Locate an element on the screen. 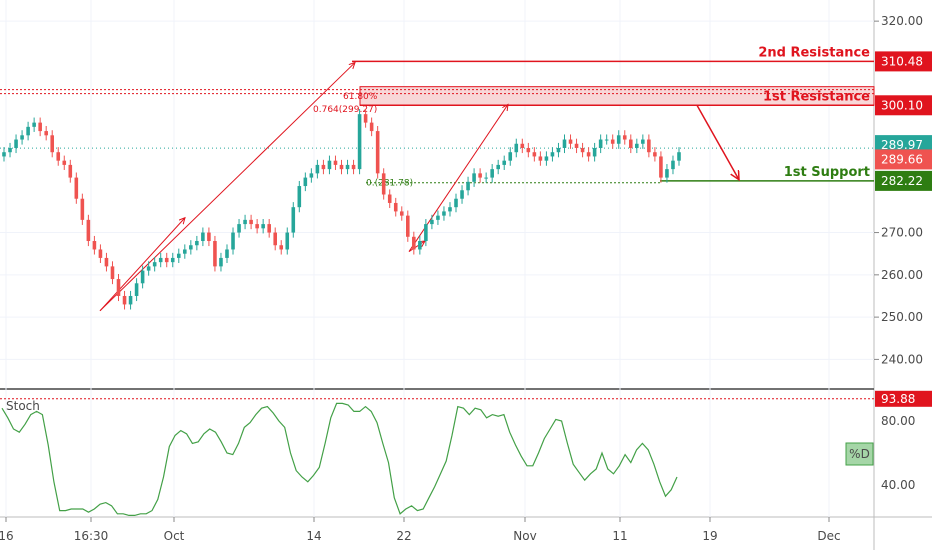  x-tick-label: Nov is located at coordinates (524, 536).